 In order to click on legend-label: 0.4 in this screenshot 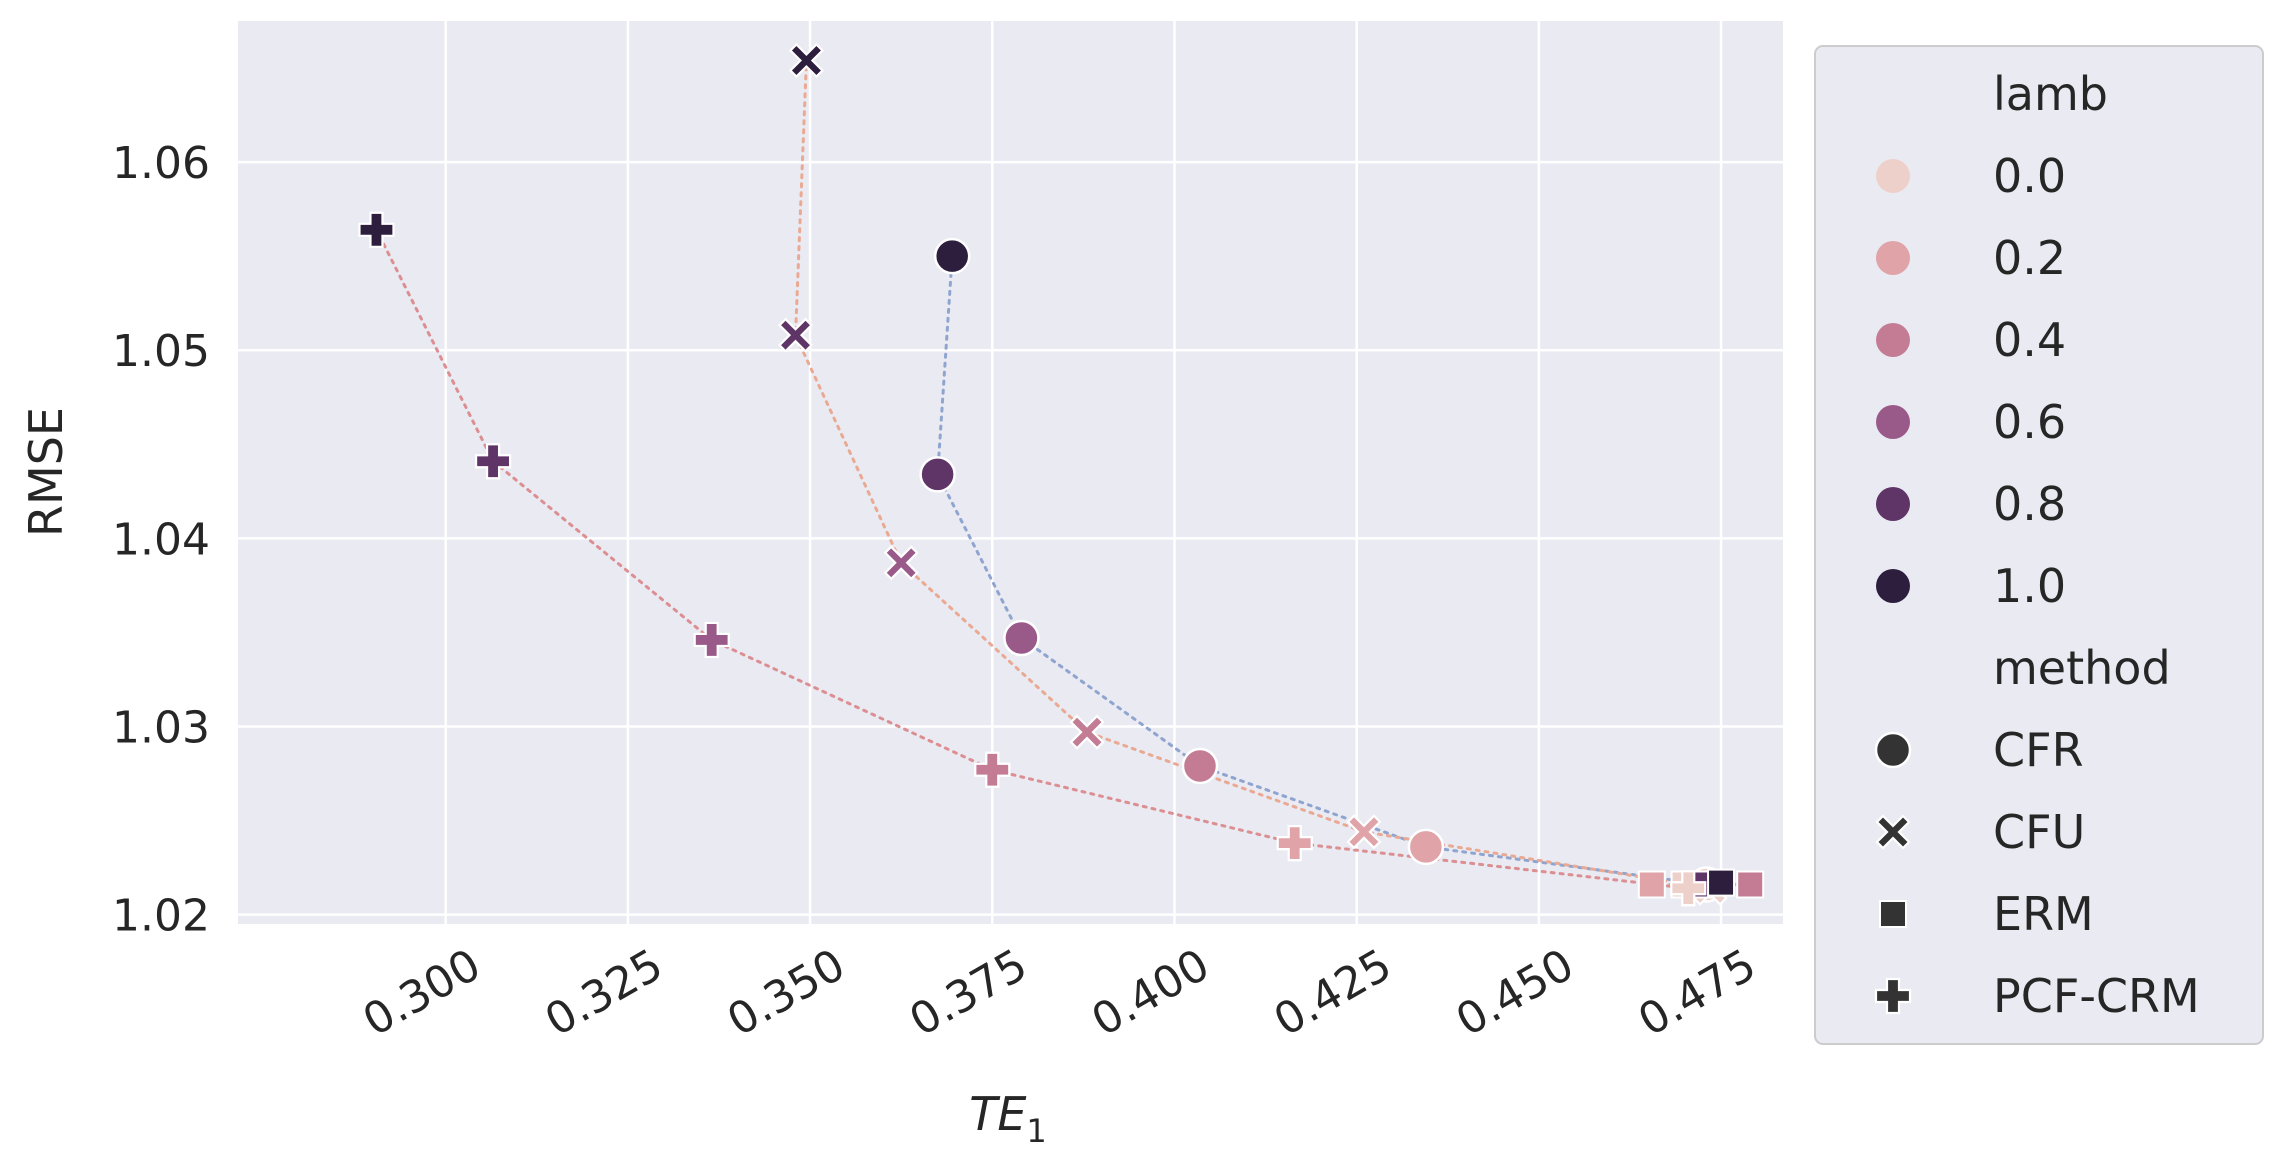, I will do `click(2029, 340)`.